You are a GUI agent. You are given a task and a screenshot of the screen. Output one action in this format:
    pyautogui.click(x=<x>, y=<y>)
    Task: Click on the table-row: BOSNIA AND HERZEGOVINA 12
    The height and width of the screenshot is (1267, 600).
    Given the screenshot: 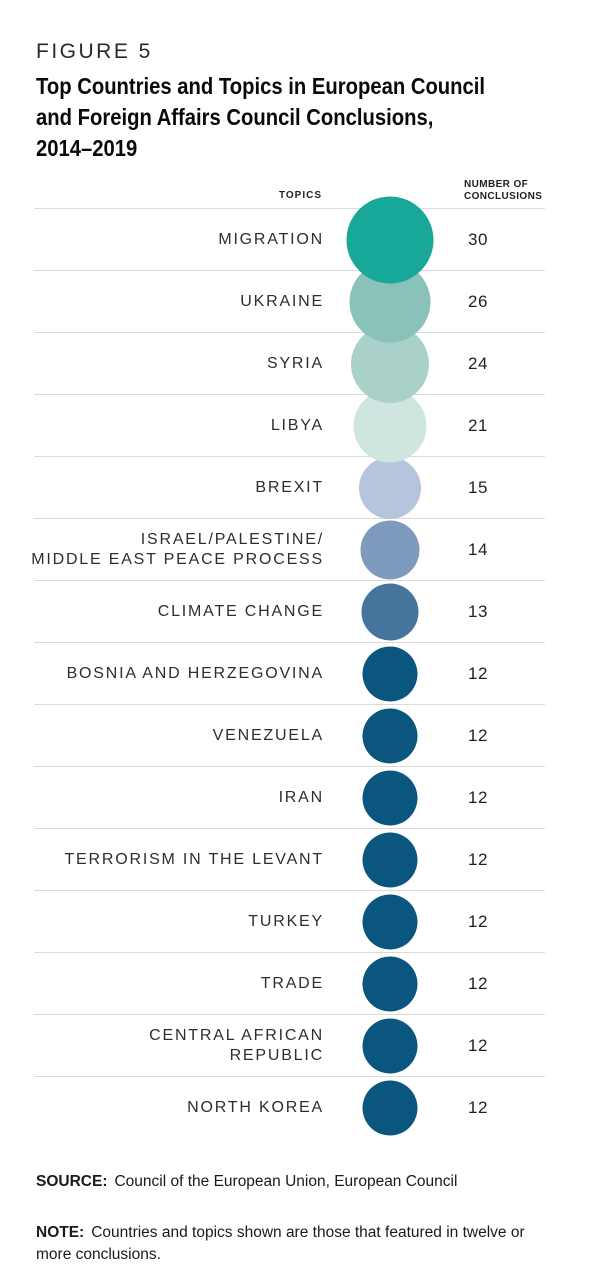 What is the action you would take?
    pyautogui.click(x=289, y=673)
    